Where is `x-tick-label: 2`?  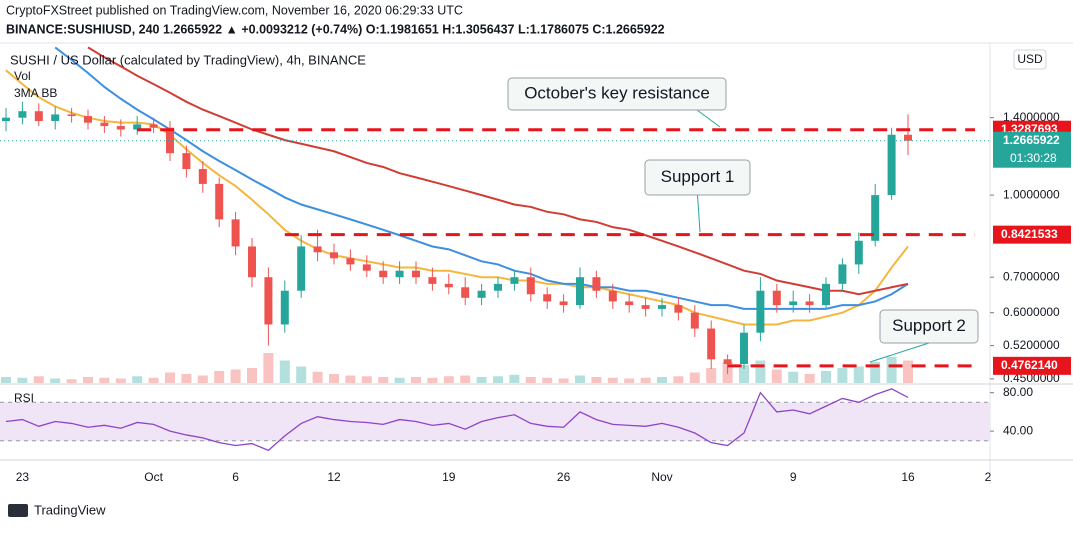 x-tick-label: 2 is located at coordinates (988, 477).